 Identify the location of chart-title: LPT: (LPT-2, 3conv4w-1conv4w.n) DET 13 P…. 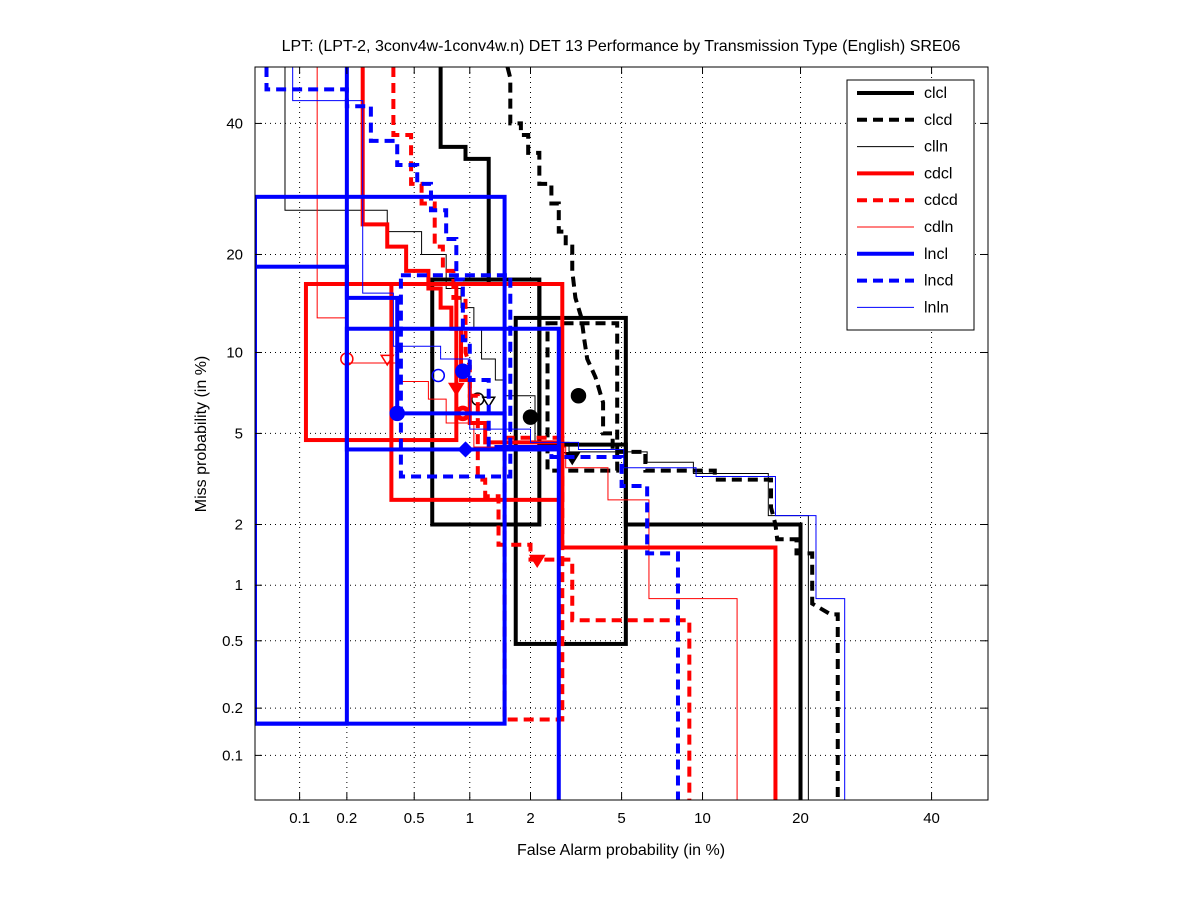
(621, 46).